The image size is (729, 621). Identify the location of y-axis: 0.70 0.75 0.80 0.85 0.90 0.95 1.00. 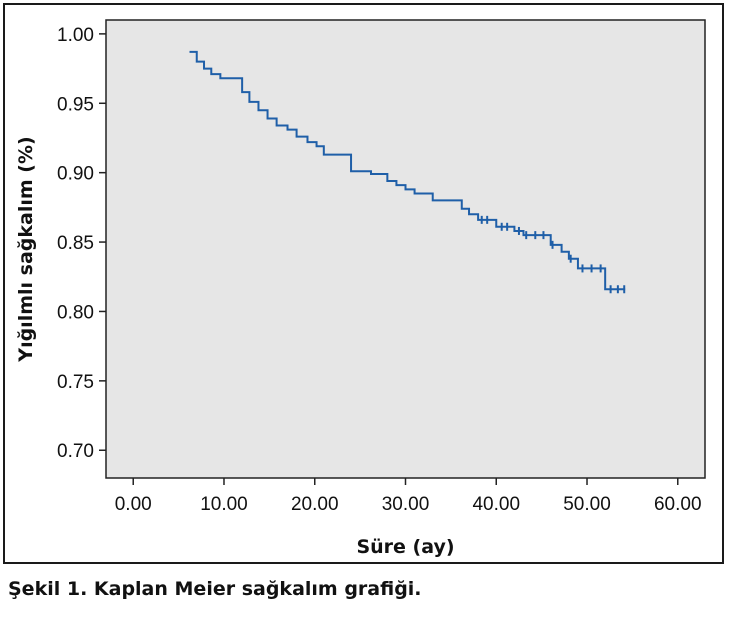
(81, 243).